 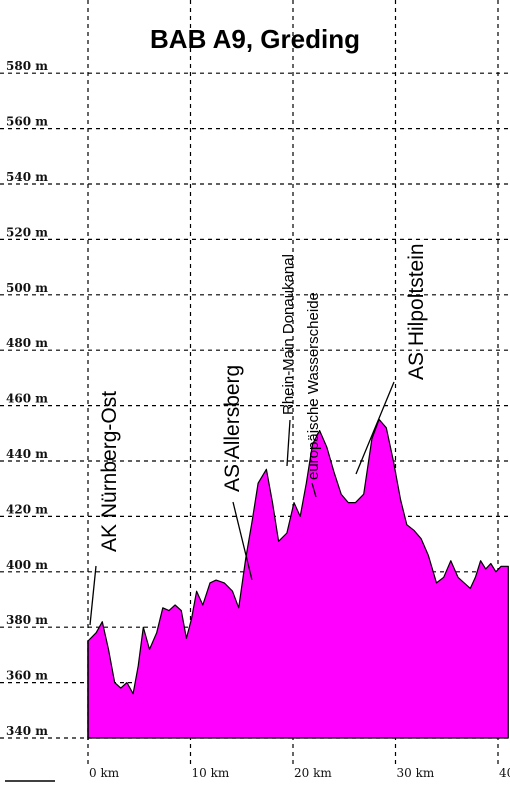 I want to click on y-tick-label: 340 m, so click(x=27, y=731).